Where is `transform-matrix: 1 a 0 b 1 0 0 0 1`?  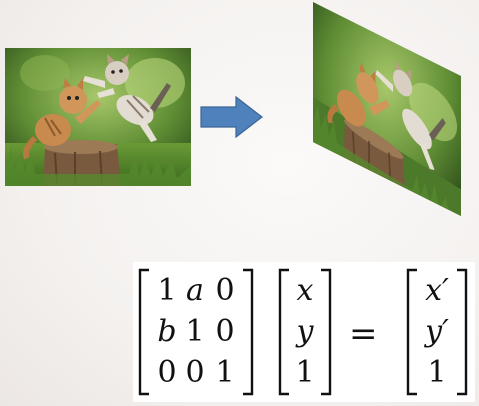 transform-matrix: 1 a 0 b 1 0 0 0 1 is located at coordinates (196, 332).